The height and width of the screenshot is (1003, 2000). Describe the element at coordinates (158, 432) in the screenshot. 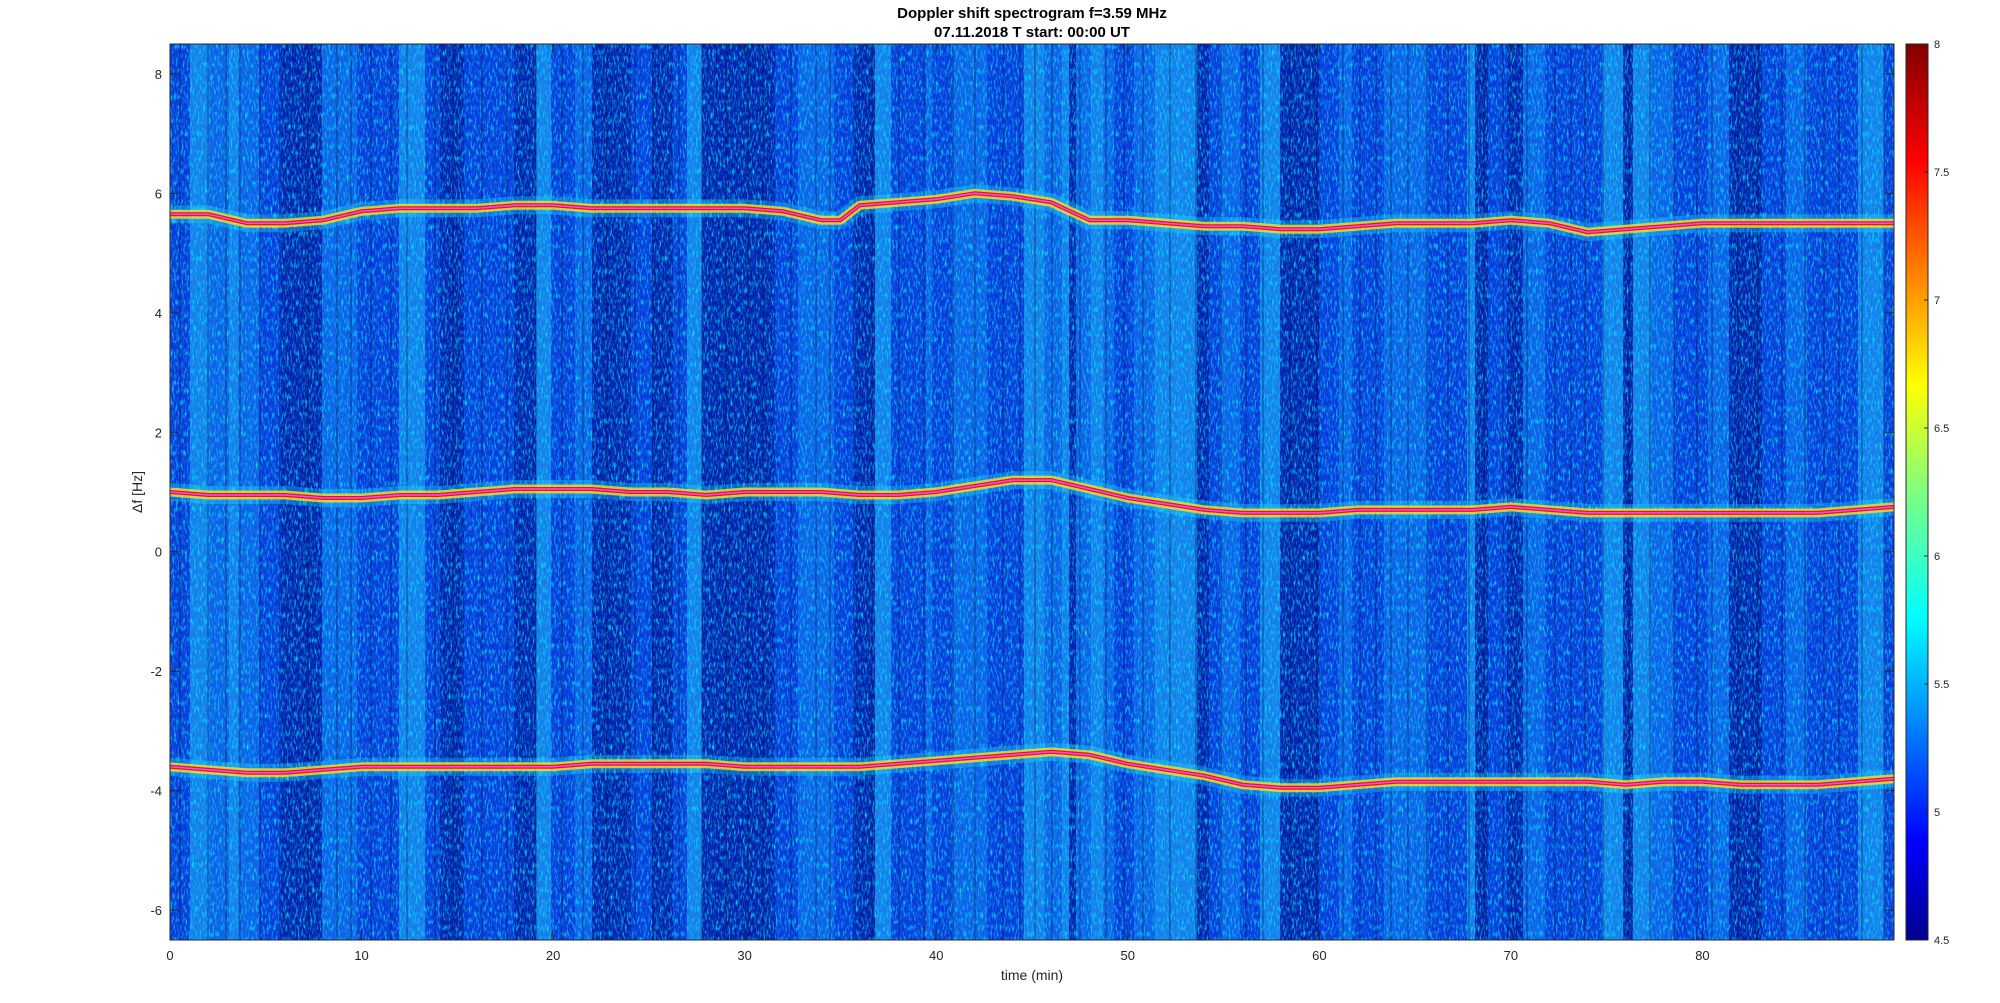

I see `y-tick-label: 2` at that location.